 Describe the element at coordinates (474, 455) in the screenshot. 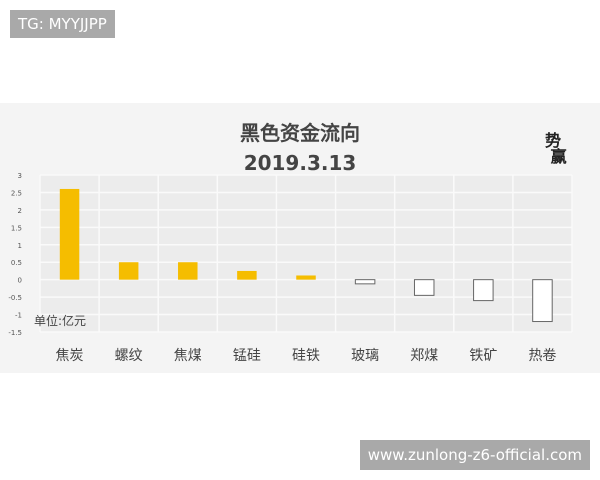

I see `watermark-bottom-right: www.zunlong-z6-official.com` at that location.